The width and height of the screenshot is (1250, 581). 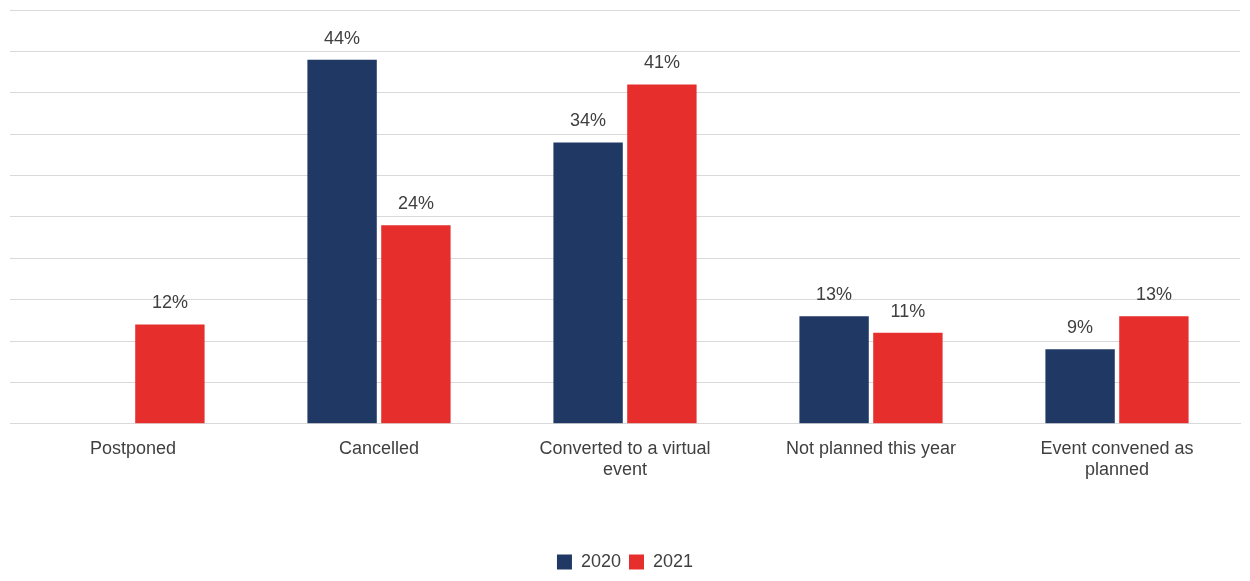 I want to click on data-label: 11%, so click(x=908, y=310).